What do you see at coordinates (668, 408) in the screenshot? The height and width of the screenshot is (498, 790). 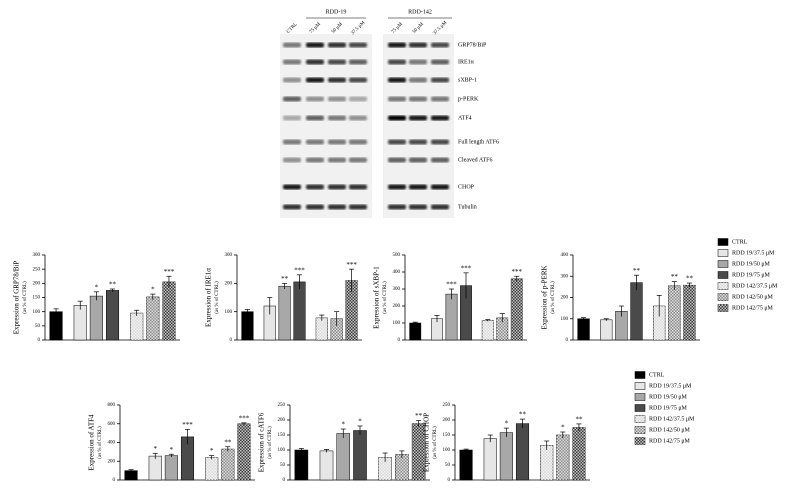 I see `legend-label: RDD 19/75 μM` at bounding box center [668, 408].